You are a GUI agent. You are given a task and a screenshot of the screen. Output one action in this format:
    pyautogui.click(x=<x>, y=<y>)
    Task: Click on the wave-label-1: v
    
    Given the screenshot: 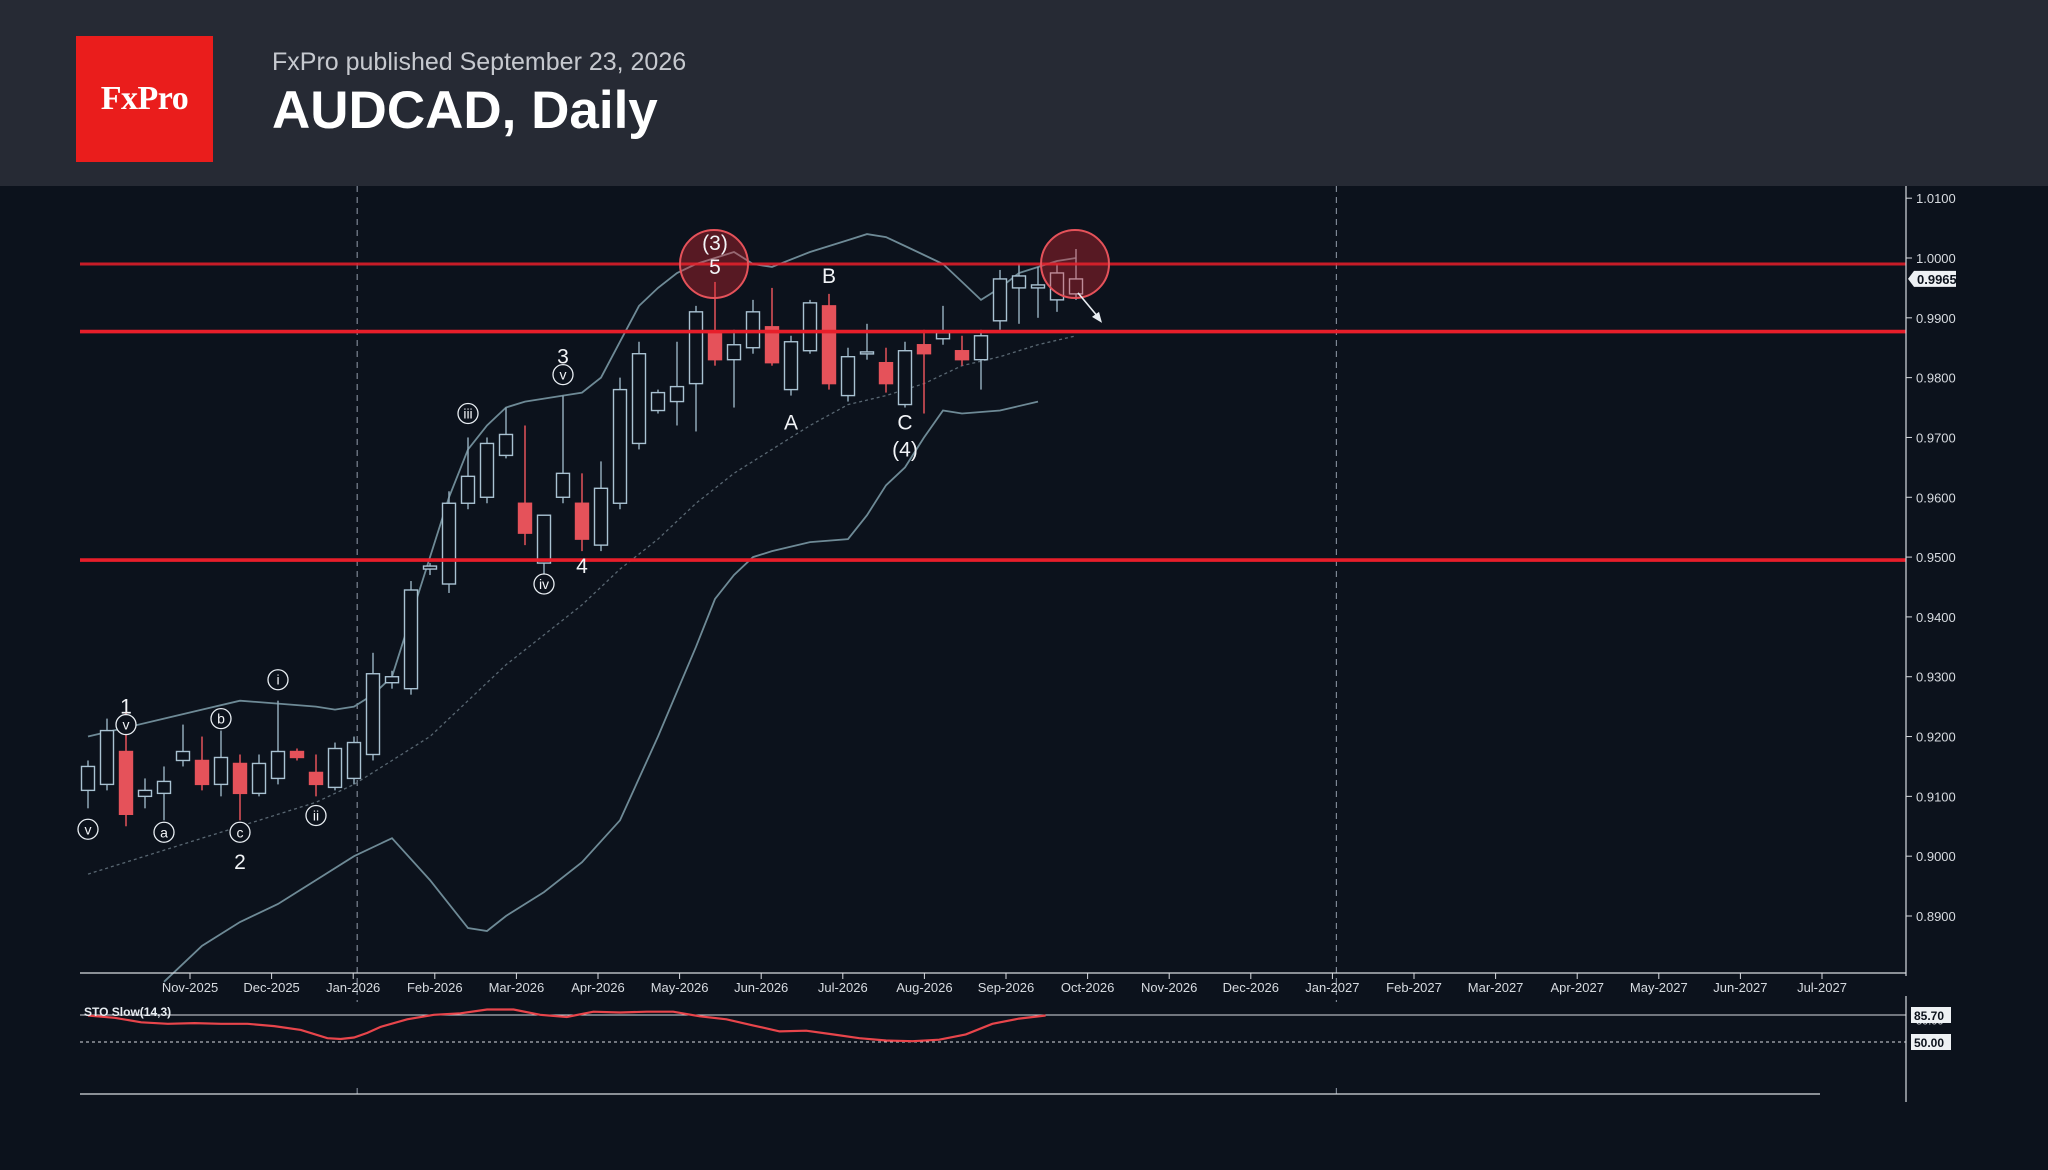 What is the action you would take?
    pyautogui.click(x=126, y=724)
    